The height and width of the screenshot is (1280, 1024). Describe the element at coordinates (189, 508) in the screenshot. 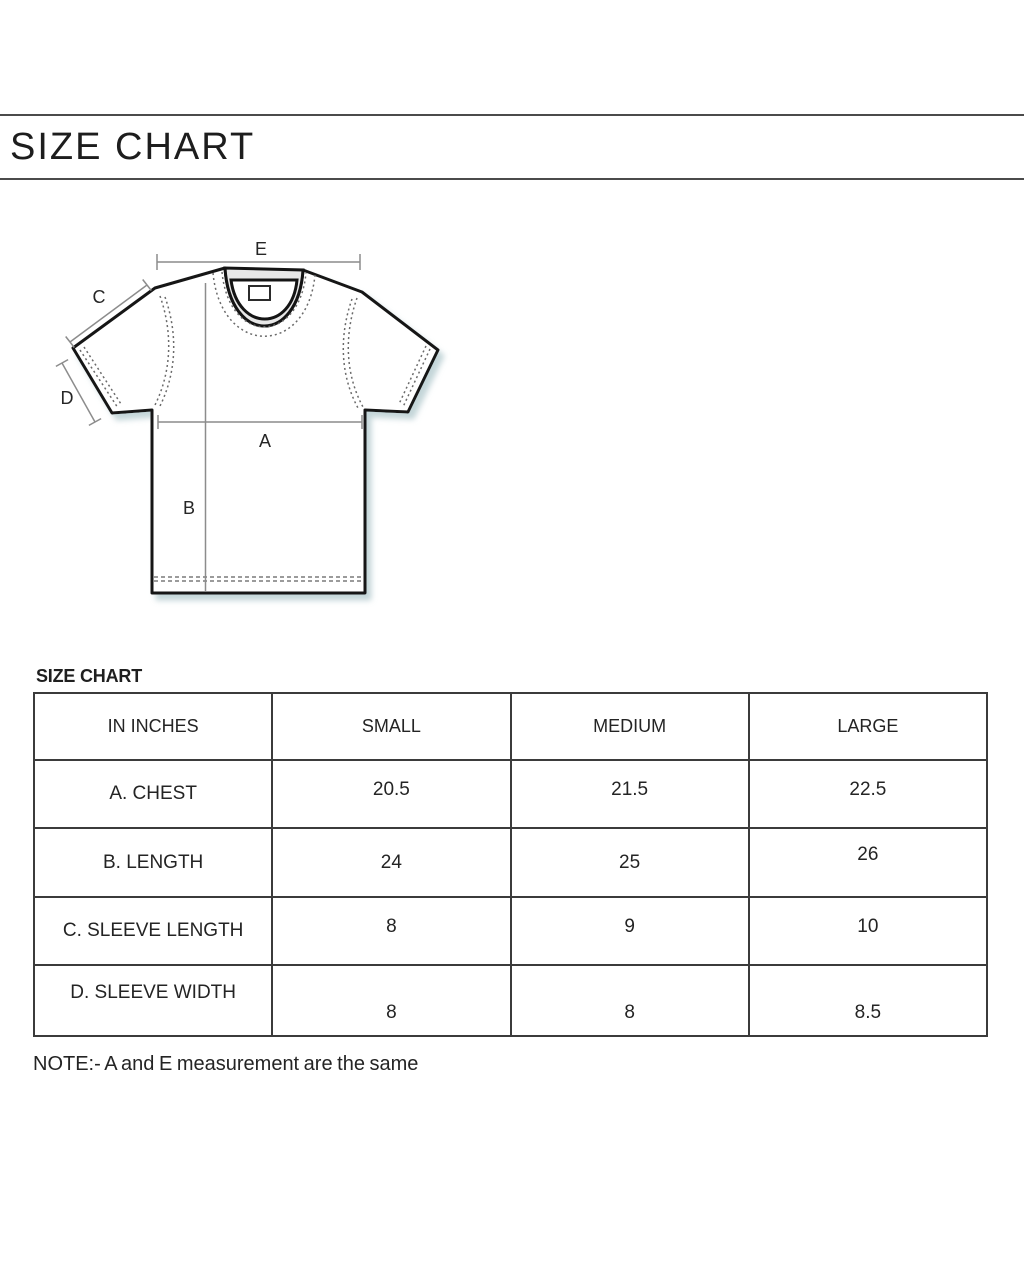

I see `measure-label-b: B` at that location.